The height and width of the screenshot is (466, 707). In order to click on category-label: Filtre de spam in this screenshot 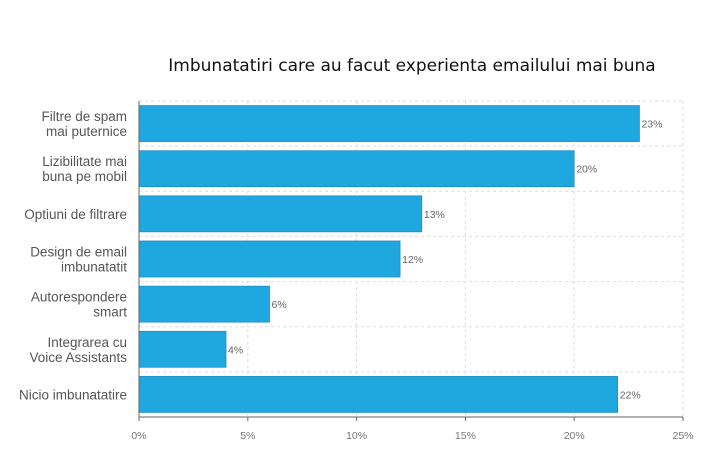, I will do `click(84, 116)`.